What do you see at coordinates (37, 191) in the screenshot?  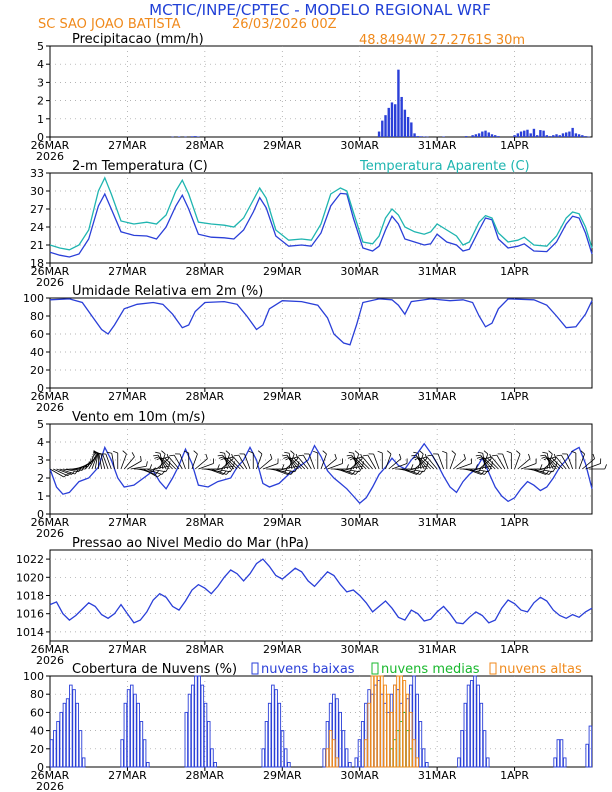 I see `y-tick-label: 30` at bounding box center [37, 191].